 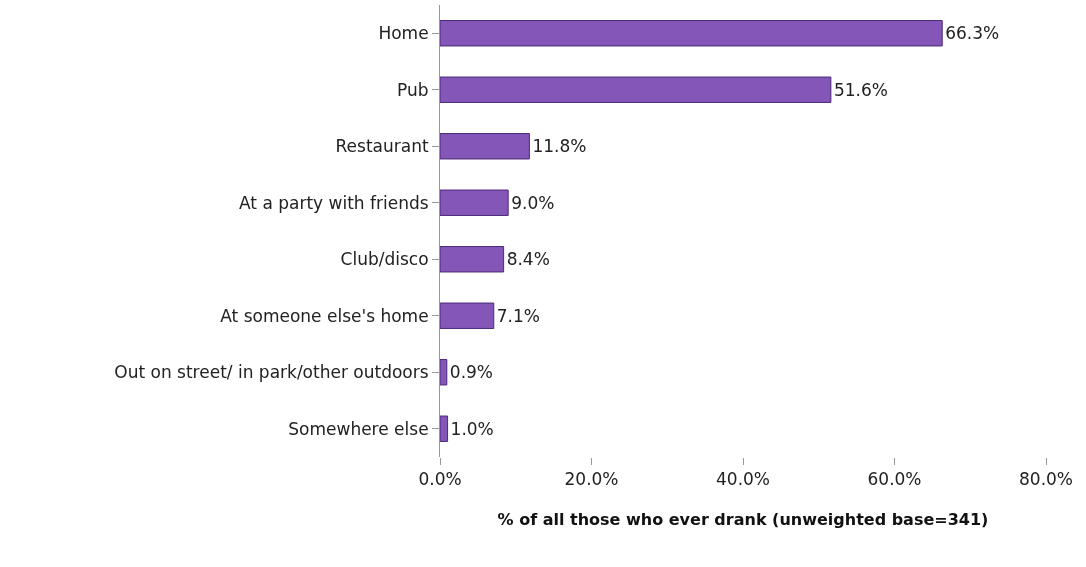 What do you see at coordinates (860, 89) in the screenshot?
I see `data-label: 51.6%` at bounding box center [860, 89].